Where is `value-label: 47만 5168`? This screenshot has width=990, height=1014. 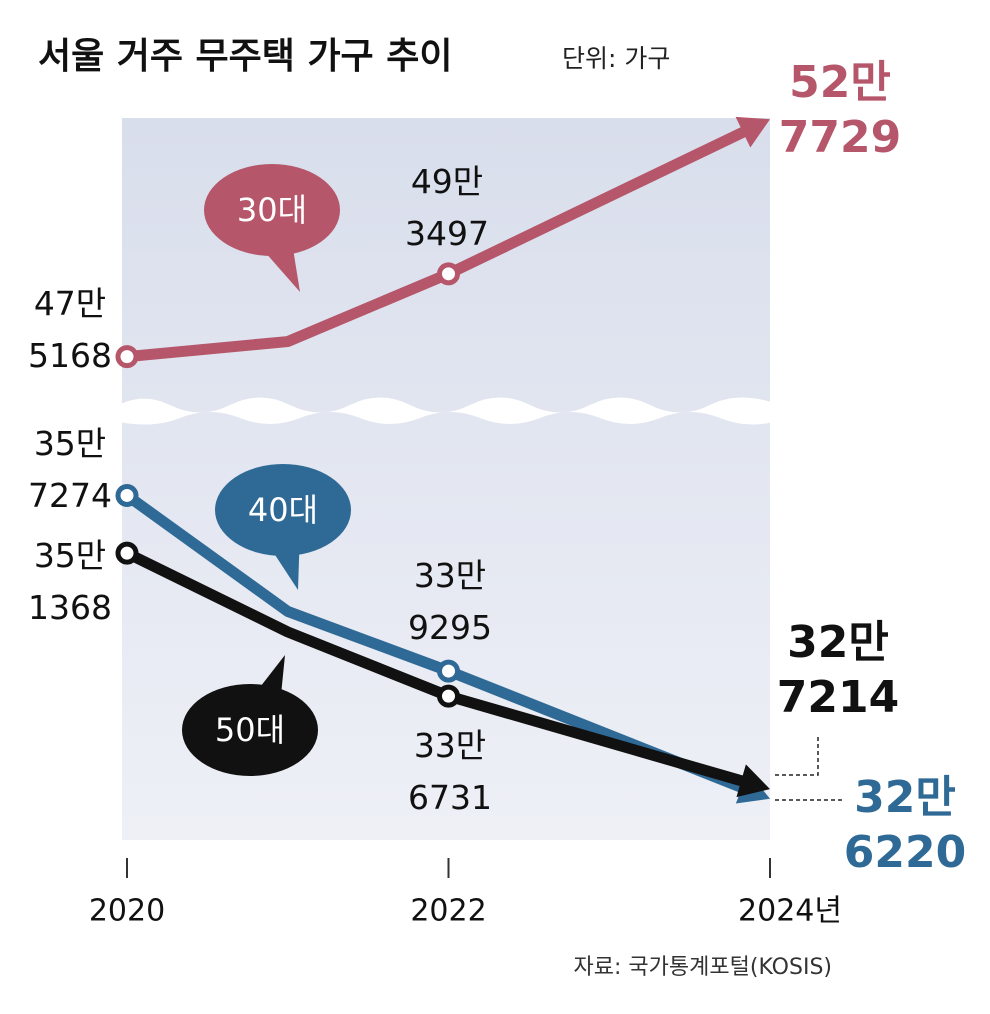 value-label: 47만 5168 is located at coordinates (70, 329).